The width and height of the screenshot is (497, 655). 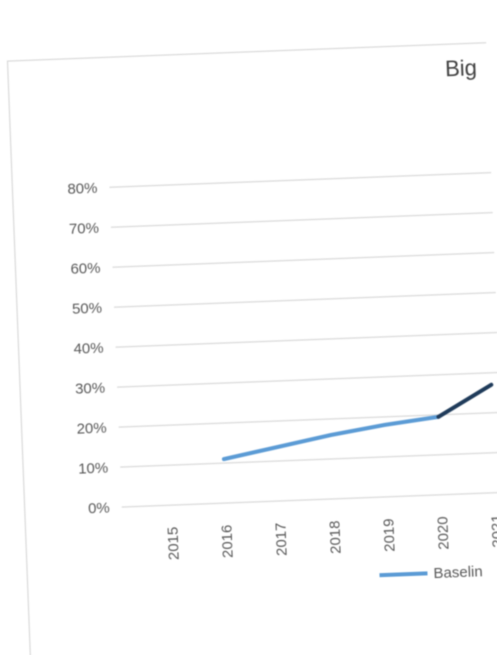 I want to click on gridline-50pct, so click(x=305, y=299).